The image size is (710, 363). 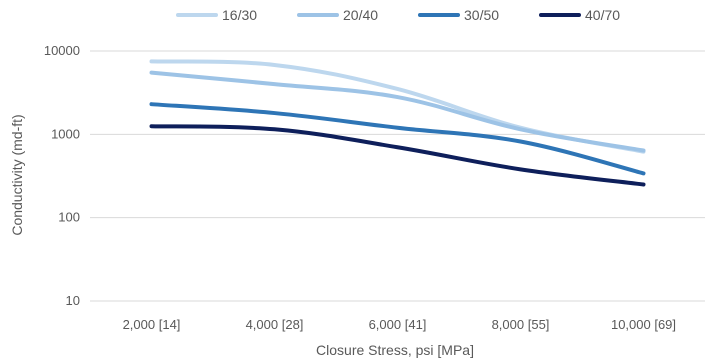 I want to click on legend-item: 40/70, so click(x=579, y=15).